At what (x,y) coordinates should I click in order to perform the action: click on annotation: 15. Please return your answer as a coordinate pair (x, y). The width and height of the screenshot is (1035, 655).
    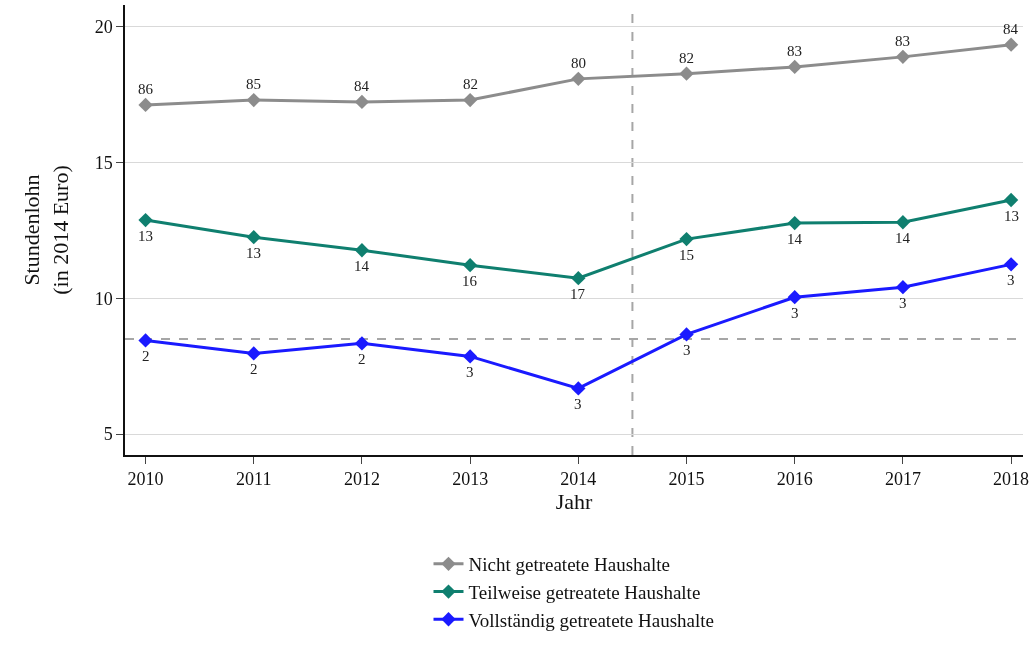
    Looking at the image, I should click on (686, 255).